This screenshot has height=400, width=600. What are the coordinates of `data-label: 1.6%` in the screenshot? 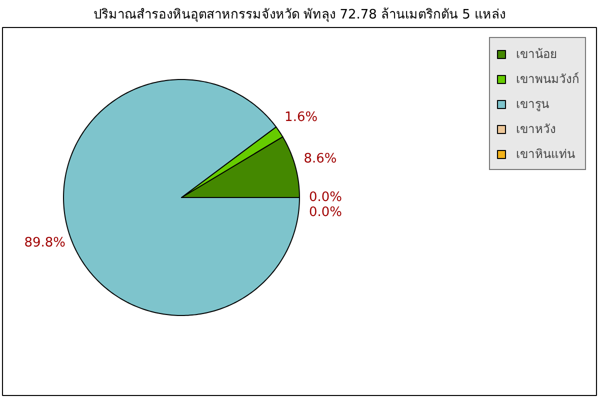 It's located at (301, 117).